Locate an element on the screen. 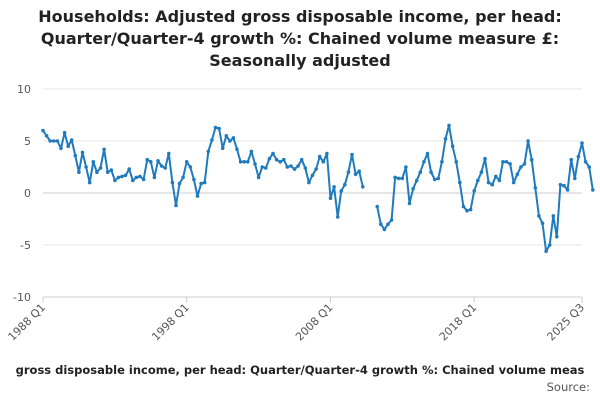 This screenshot has height=400, width=600. y-tick-label: 0 is located at coordinates (27, 193).